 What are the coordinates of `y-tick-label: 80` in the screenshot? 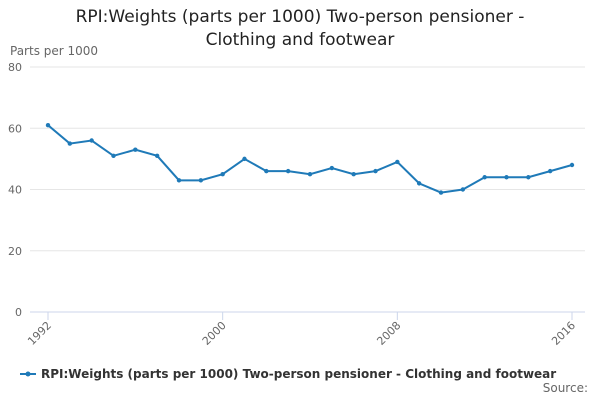 It's located at (15, 67).